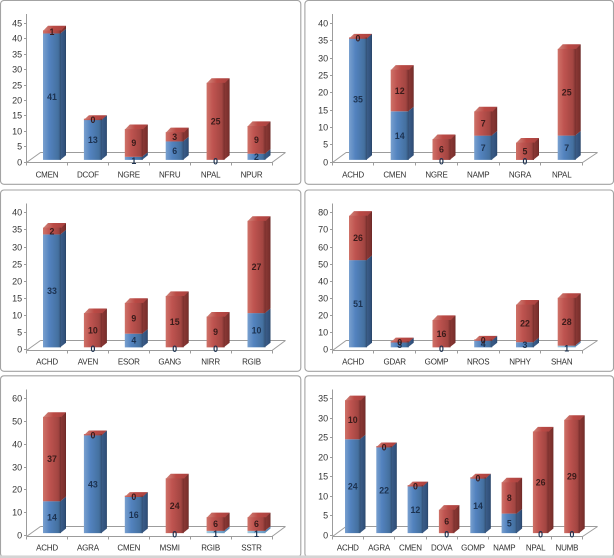 The image size is (614, 558). Describe the element at coordinates (88, 362) in the screenshot. I see `svg-text: AVEN` at that location.